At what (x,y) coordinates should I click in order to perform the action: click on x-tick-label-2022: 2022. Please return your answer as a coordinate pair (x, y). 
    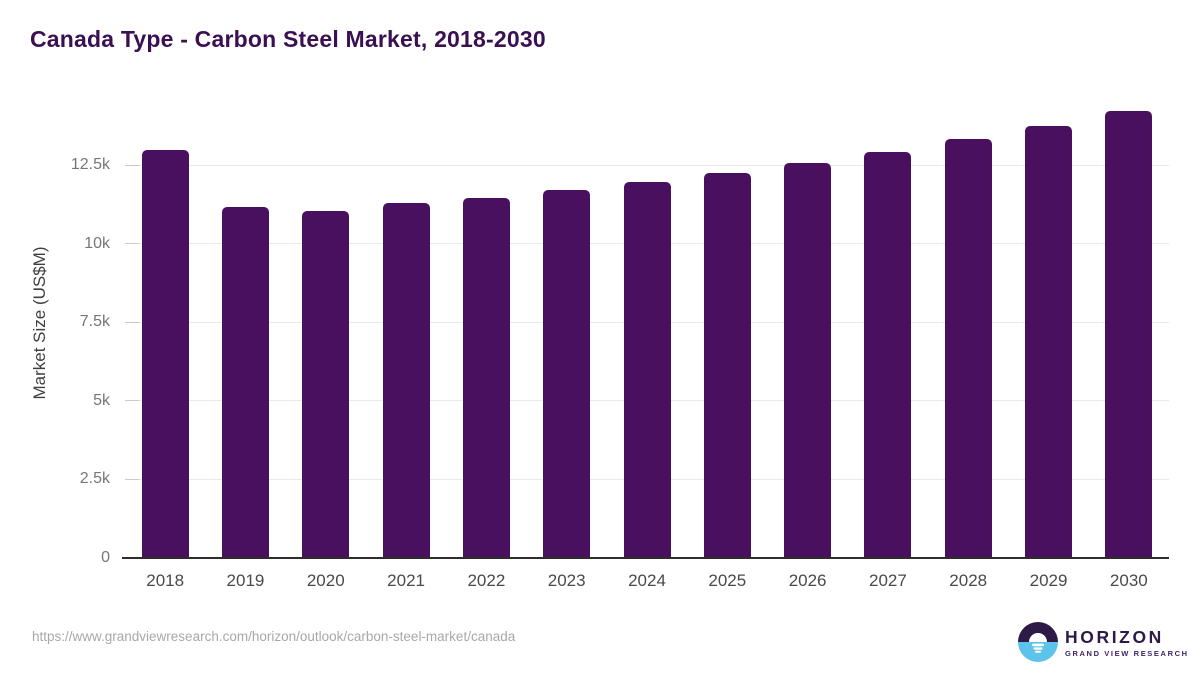
    Looking at the image, I should click on (486, 580).